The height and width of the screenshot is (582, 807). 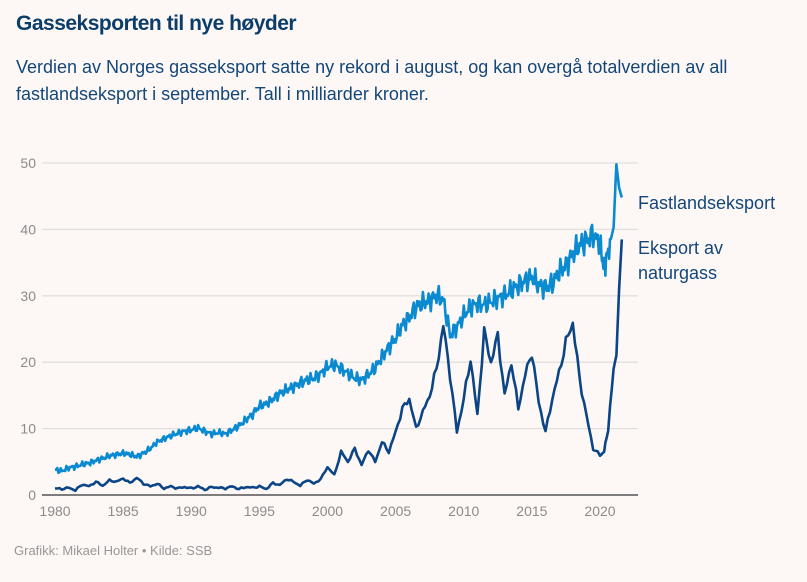 What do you see at coordinates (156, 23) in the screenshot?
I see `chart-title: Gasseksporten til nye høyder` at bounding box center [156, 23].